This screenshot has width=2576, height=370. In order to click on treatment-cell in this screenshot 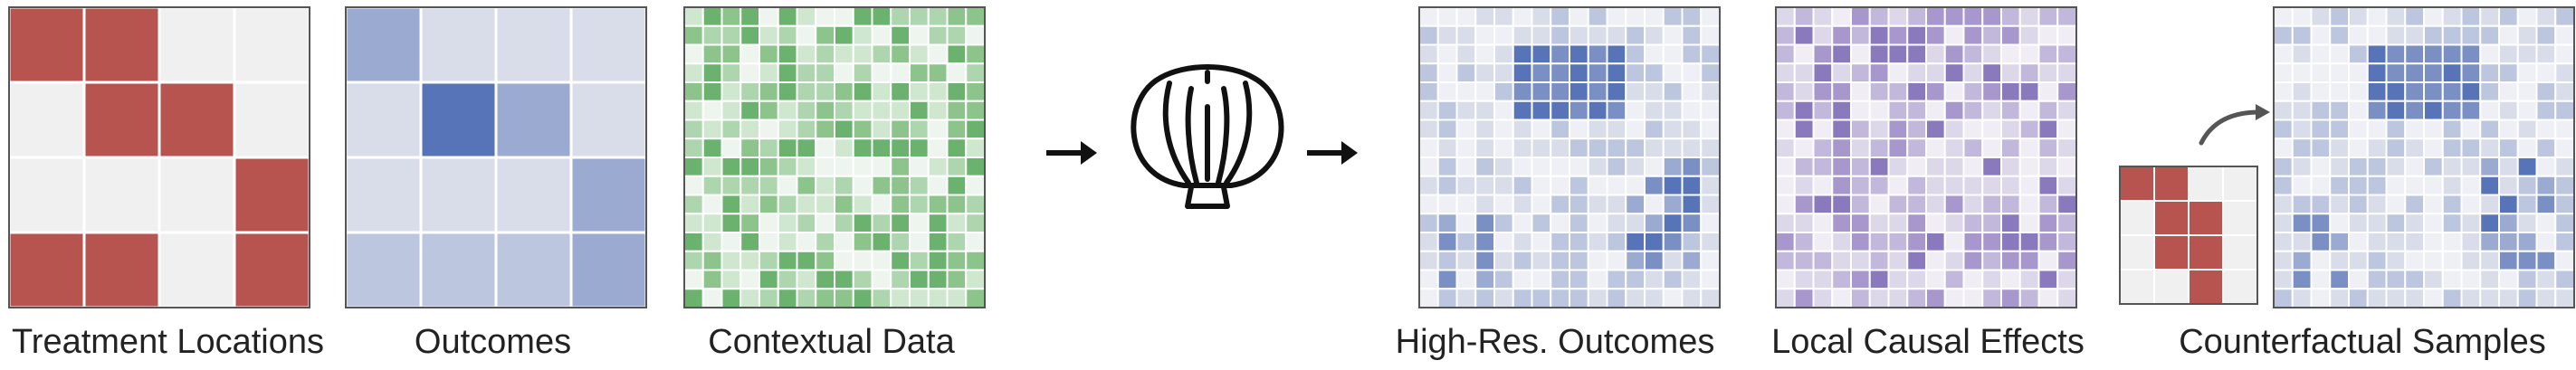, I will do `click(196, 195)`.